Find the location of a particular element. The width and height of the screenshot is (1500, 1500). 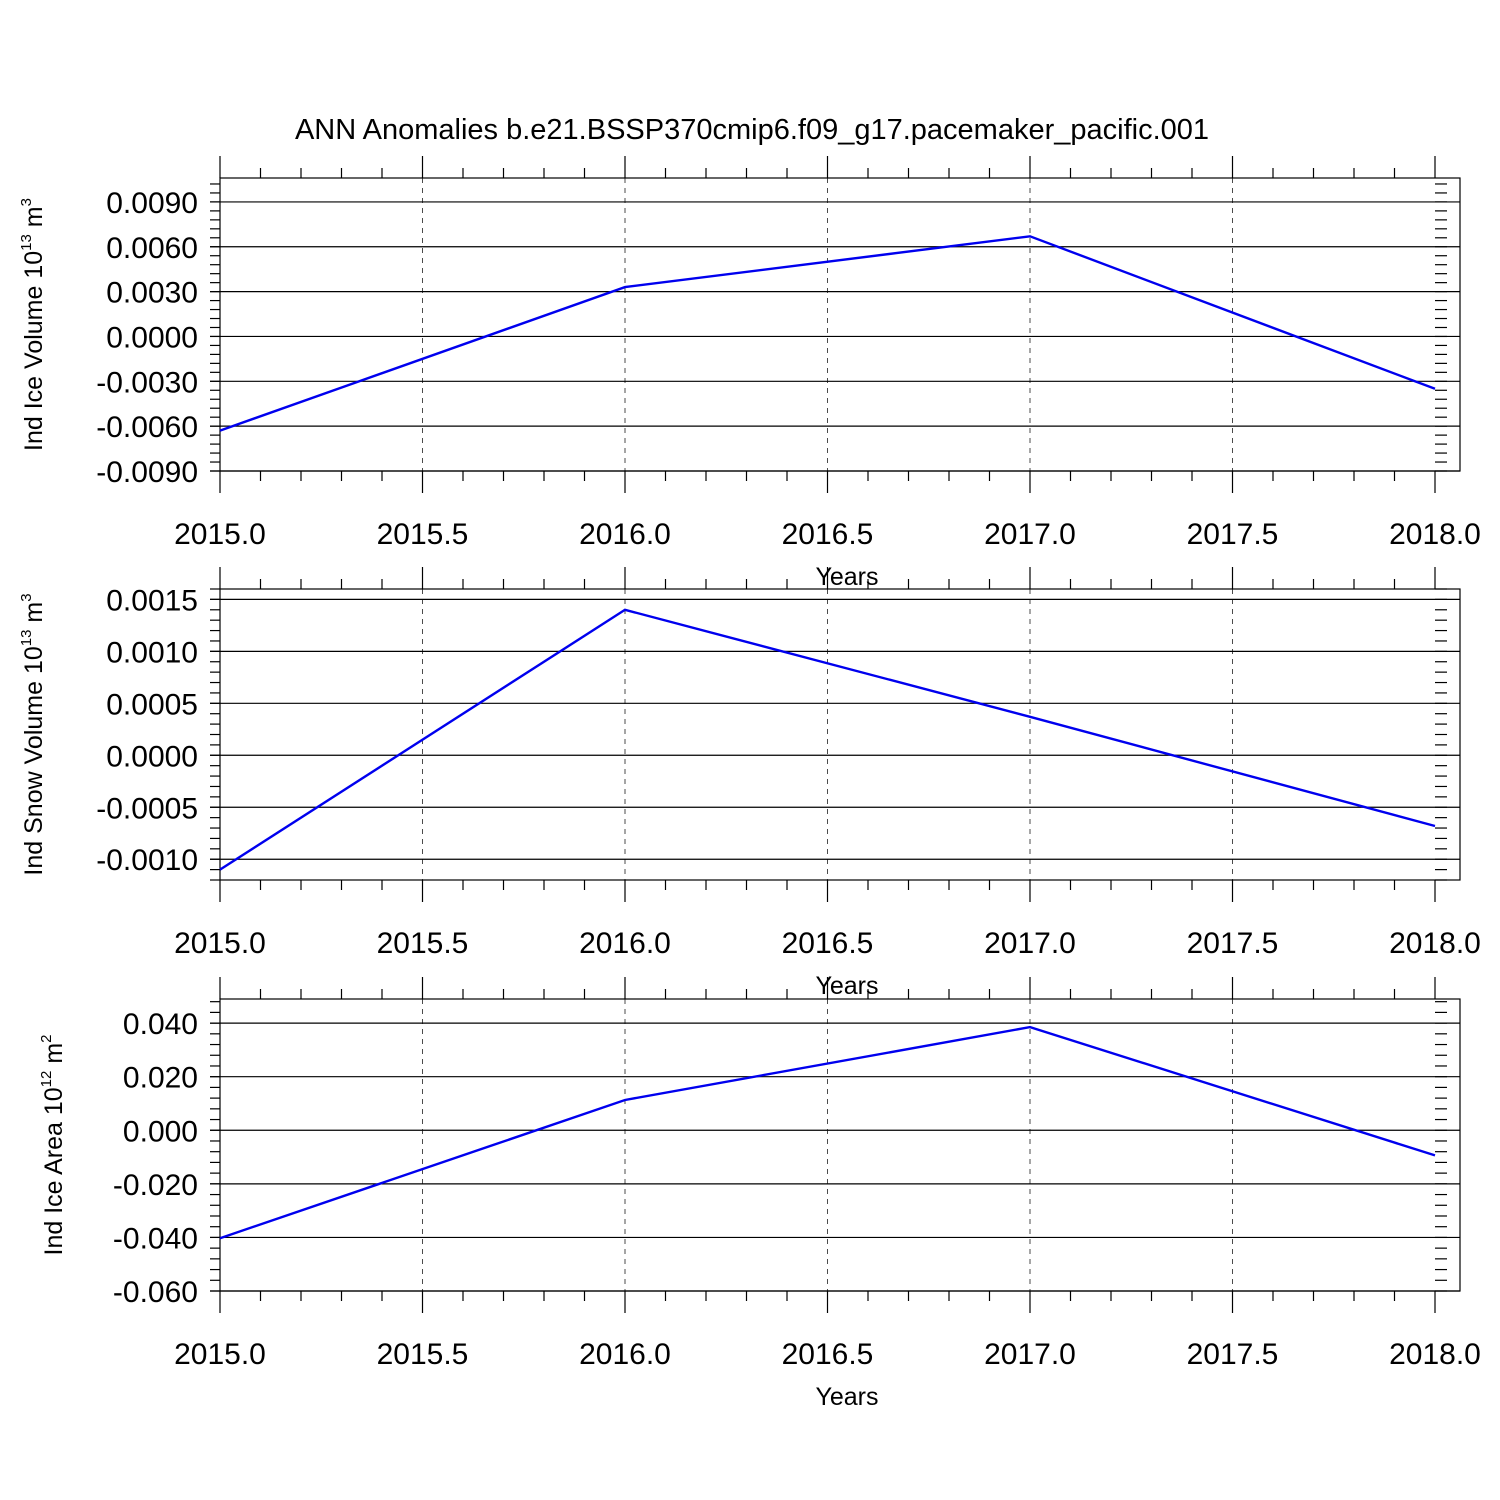

y-tick-label: 0.0090 is located at coordinates (152, 203).